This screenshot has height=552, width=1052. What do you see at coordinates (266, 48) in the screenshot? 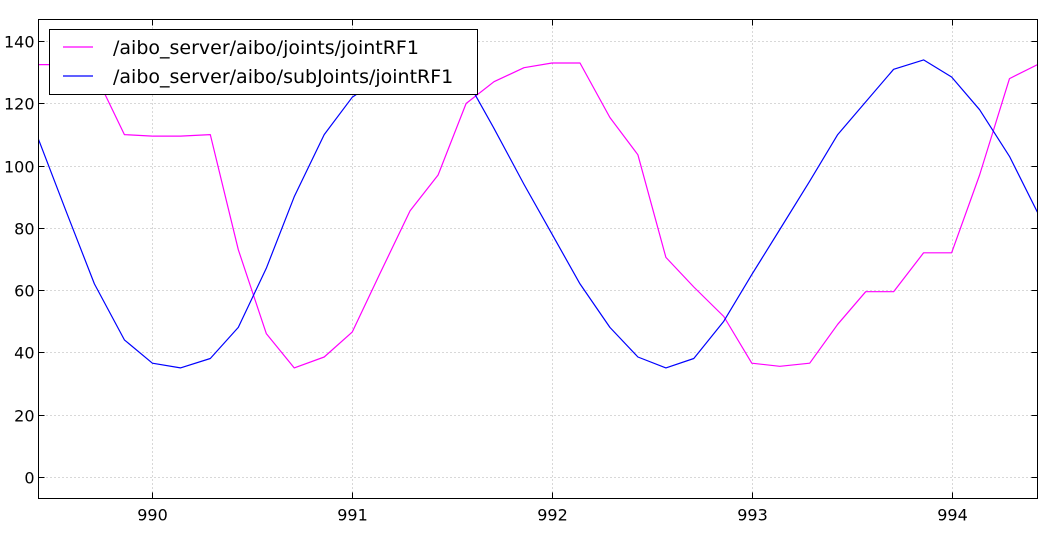
I see `legend-label-1: /aibo_server/aibo/joints/jointRF1` at bounding box center [266, 48].